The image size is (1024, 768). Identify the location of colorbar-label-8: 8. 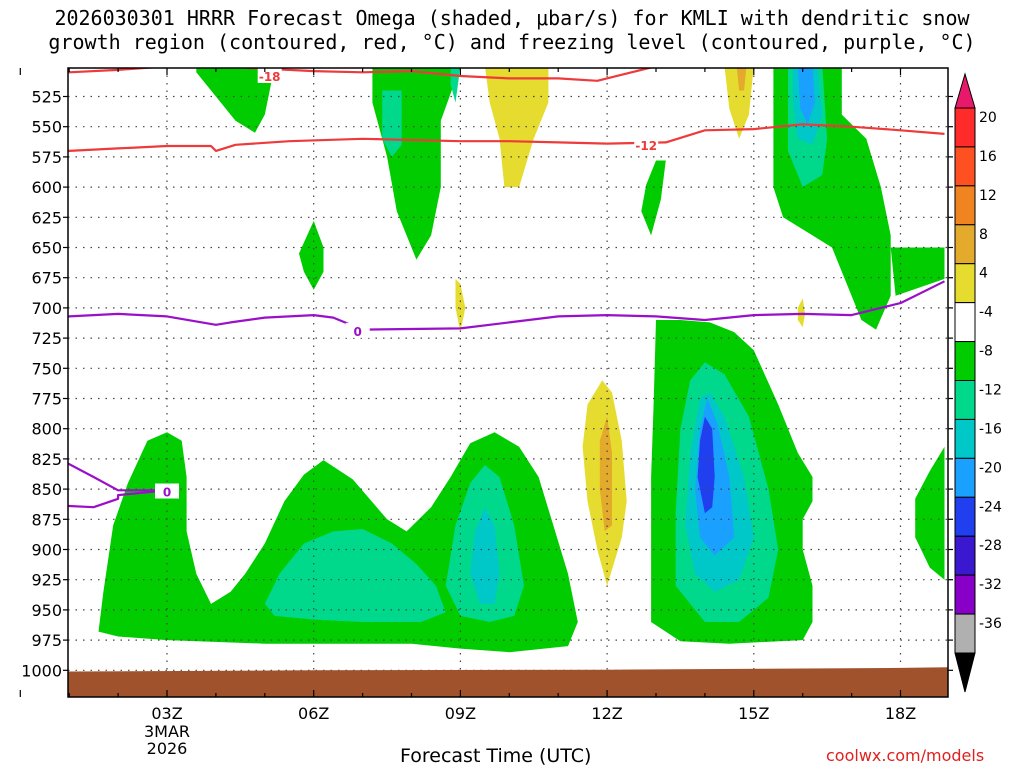
(983, 235).